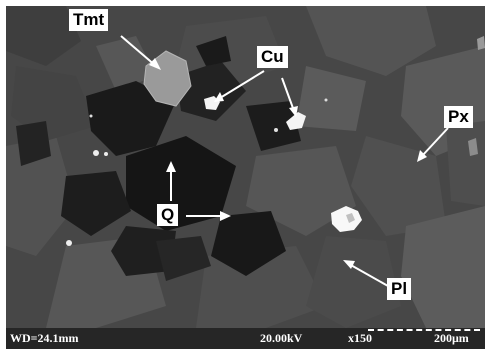  What do you see at coordinates (399, 289) in the screenshot?
I see `label-pl: Pl` at bounding box center [399, 289].